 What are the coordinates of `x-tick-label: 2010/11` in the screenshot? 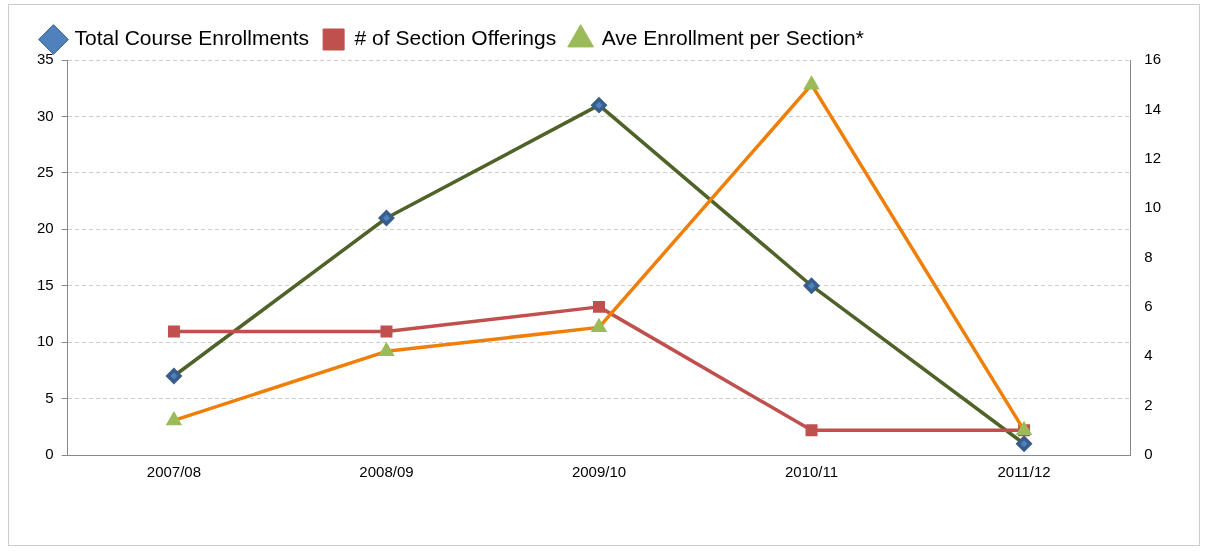 It's located at (811, 472).